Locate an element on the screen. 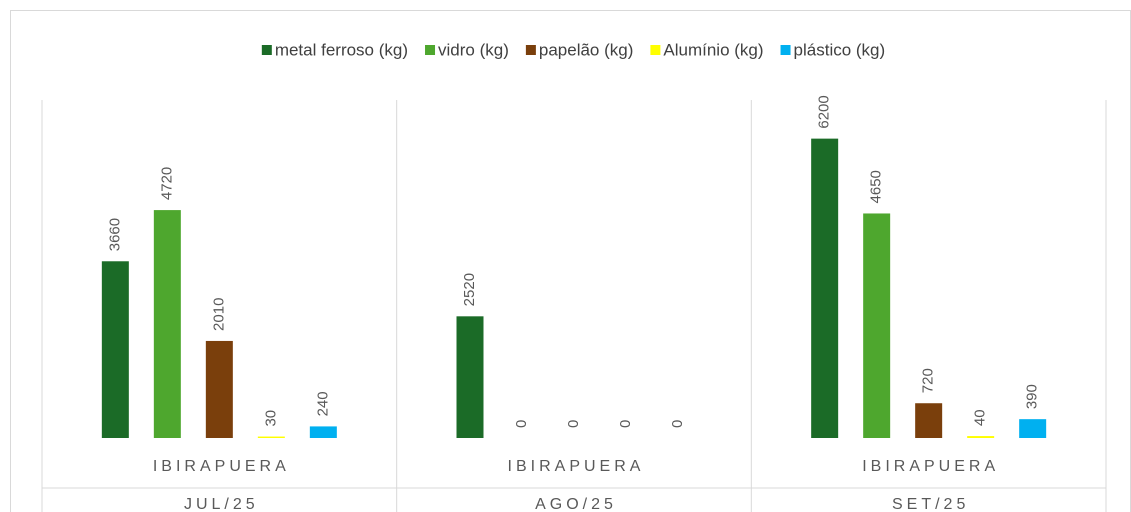  data-label: 4720 is located at coordinates (166, 183).